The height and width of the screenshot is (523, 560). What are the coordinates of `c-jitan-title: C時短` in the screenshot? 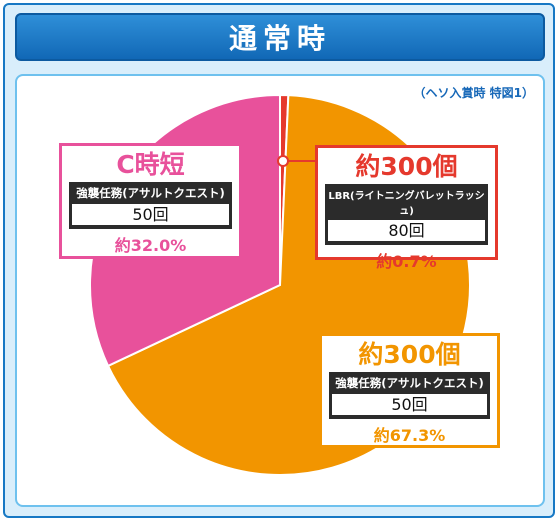 It's located at (150, 164).